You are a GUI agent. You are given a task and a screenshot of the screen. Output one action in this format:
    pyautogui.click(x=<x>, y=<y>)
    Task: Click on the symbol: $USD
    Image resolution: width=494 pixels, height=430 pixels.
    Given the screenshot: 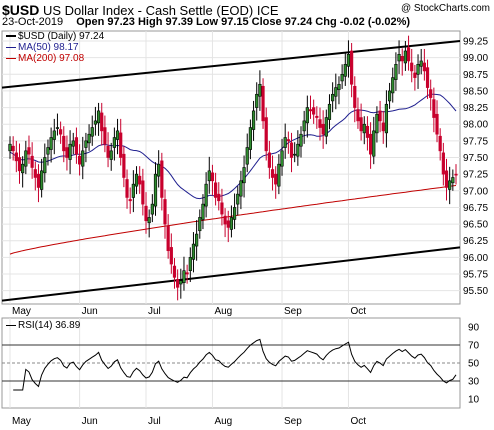 What is the action you would take?
    pyautogui.click(x=21, y=10)
    